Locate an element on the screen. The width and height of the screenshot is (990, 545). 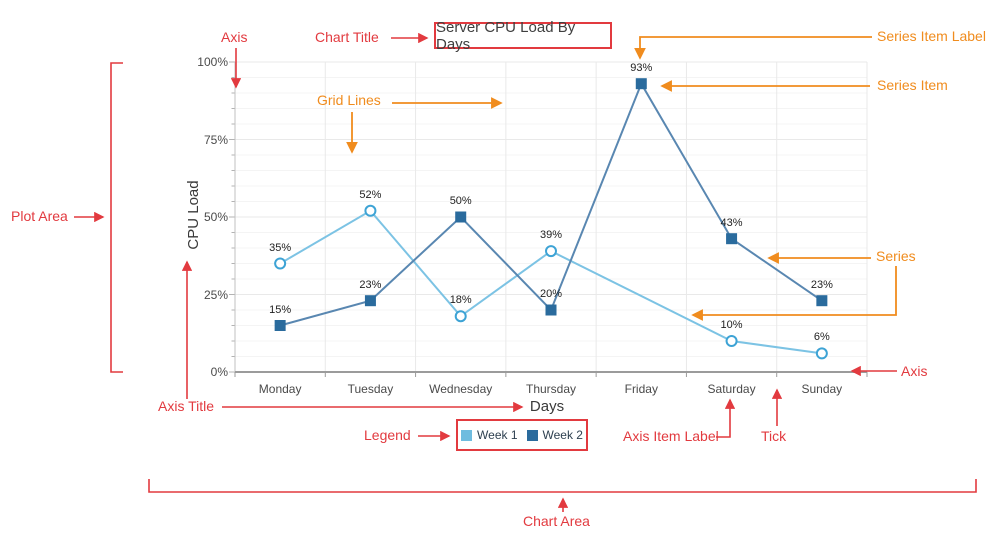
series-item-label: 6% is located at coordinates (821, 337).